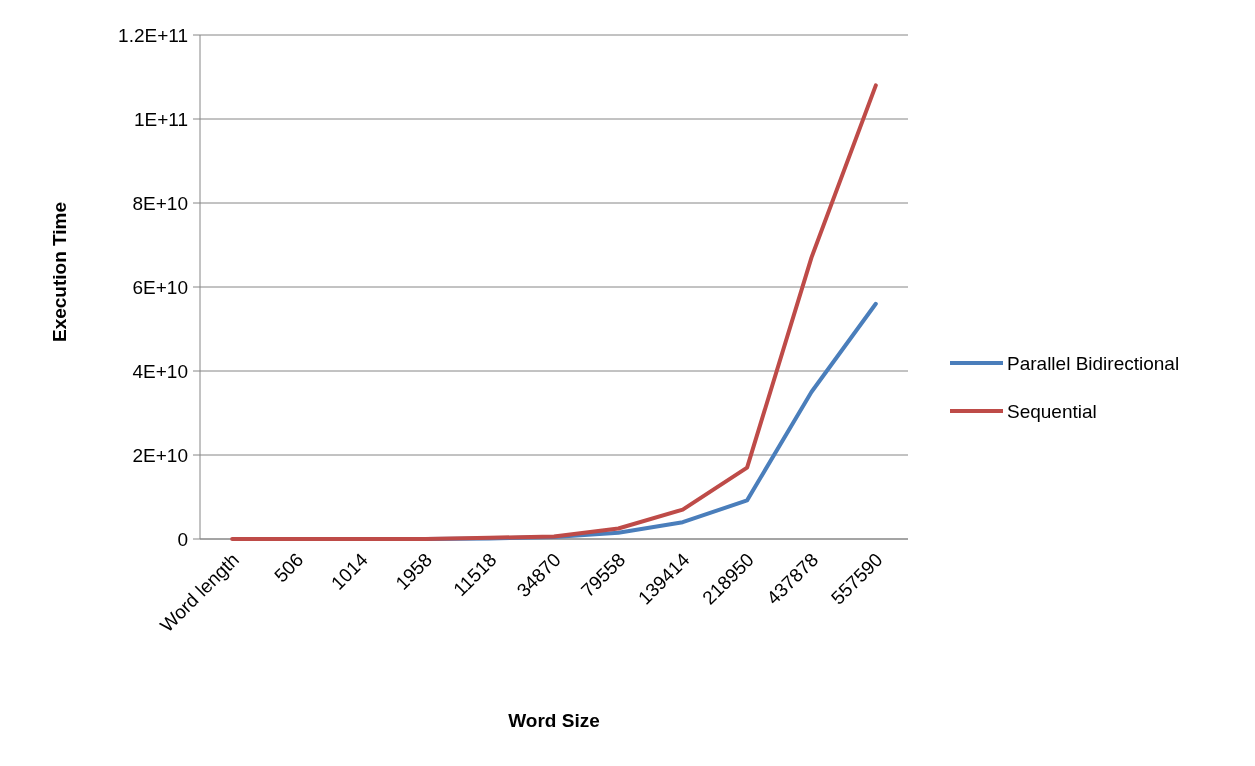  I want to click on legend-label: Sequential, so click(1052, 411).